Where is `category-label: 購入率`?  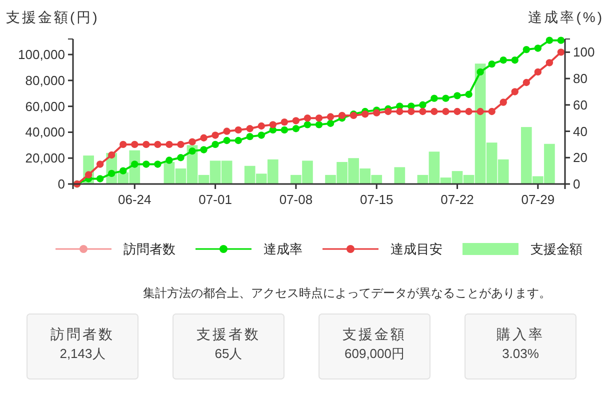
category-label: 購入率 is located at coordinates (520, 334).